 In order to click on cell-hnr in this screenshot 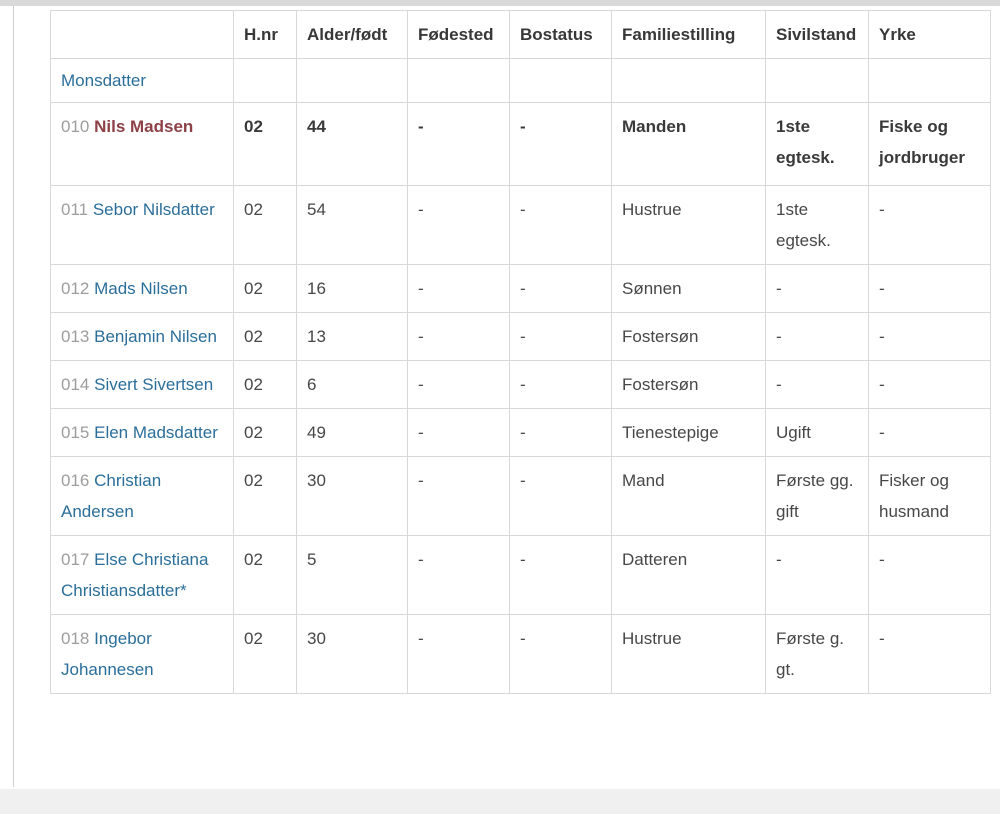, I will do `click(265, 80)`.